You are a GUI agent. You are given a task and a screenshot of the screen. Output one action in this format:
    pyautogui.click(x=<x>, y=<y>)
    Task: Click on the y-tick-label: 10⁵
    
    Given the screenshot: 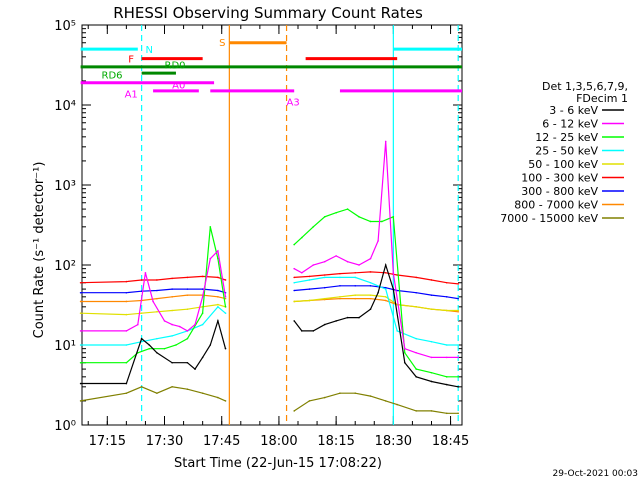 What is the action you would take?
    pyautogui.click(x=65, y=26)
    